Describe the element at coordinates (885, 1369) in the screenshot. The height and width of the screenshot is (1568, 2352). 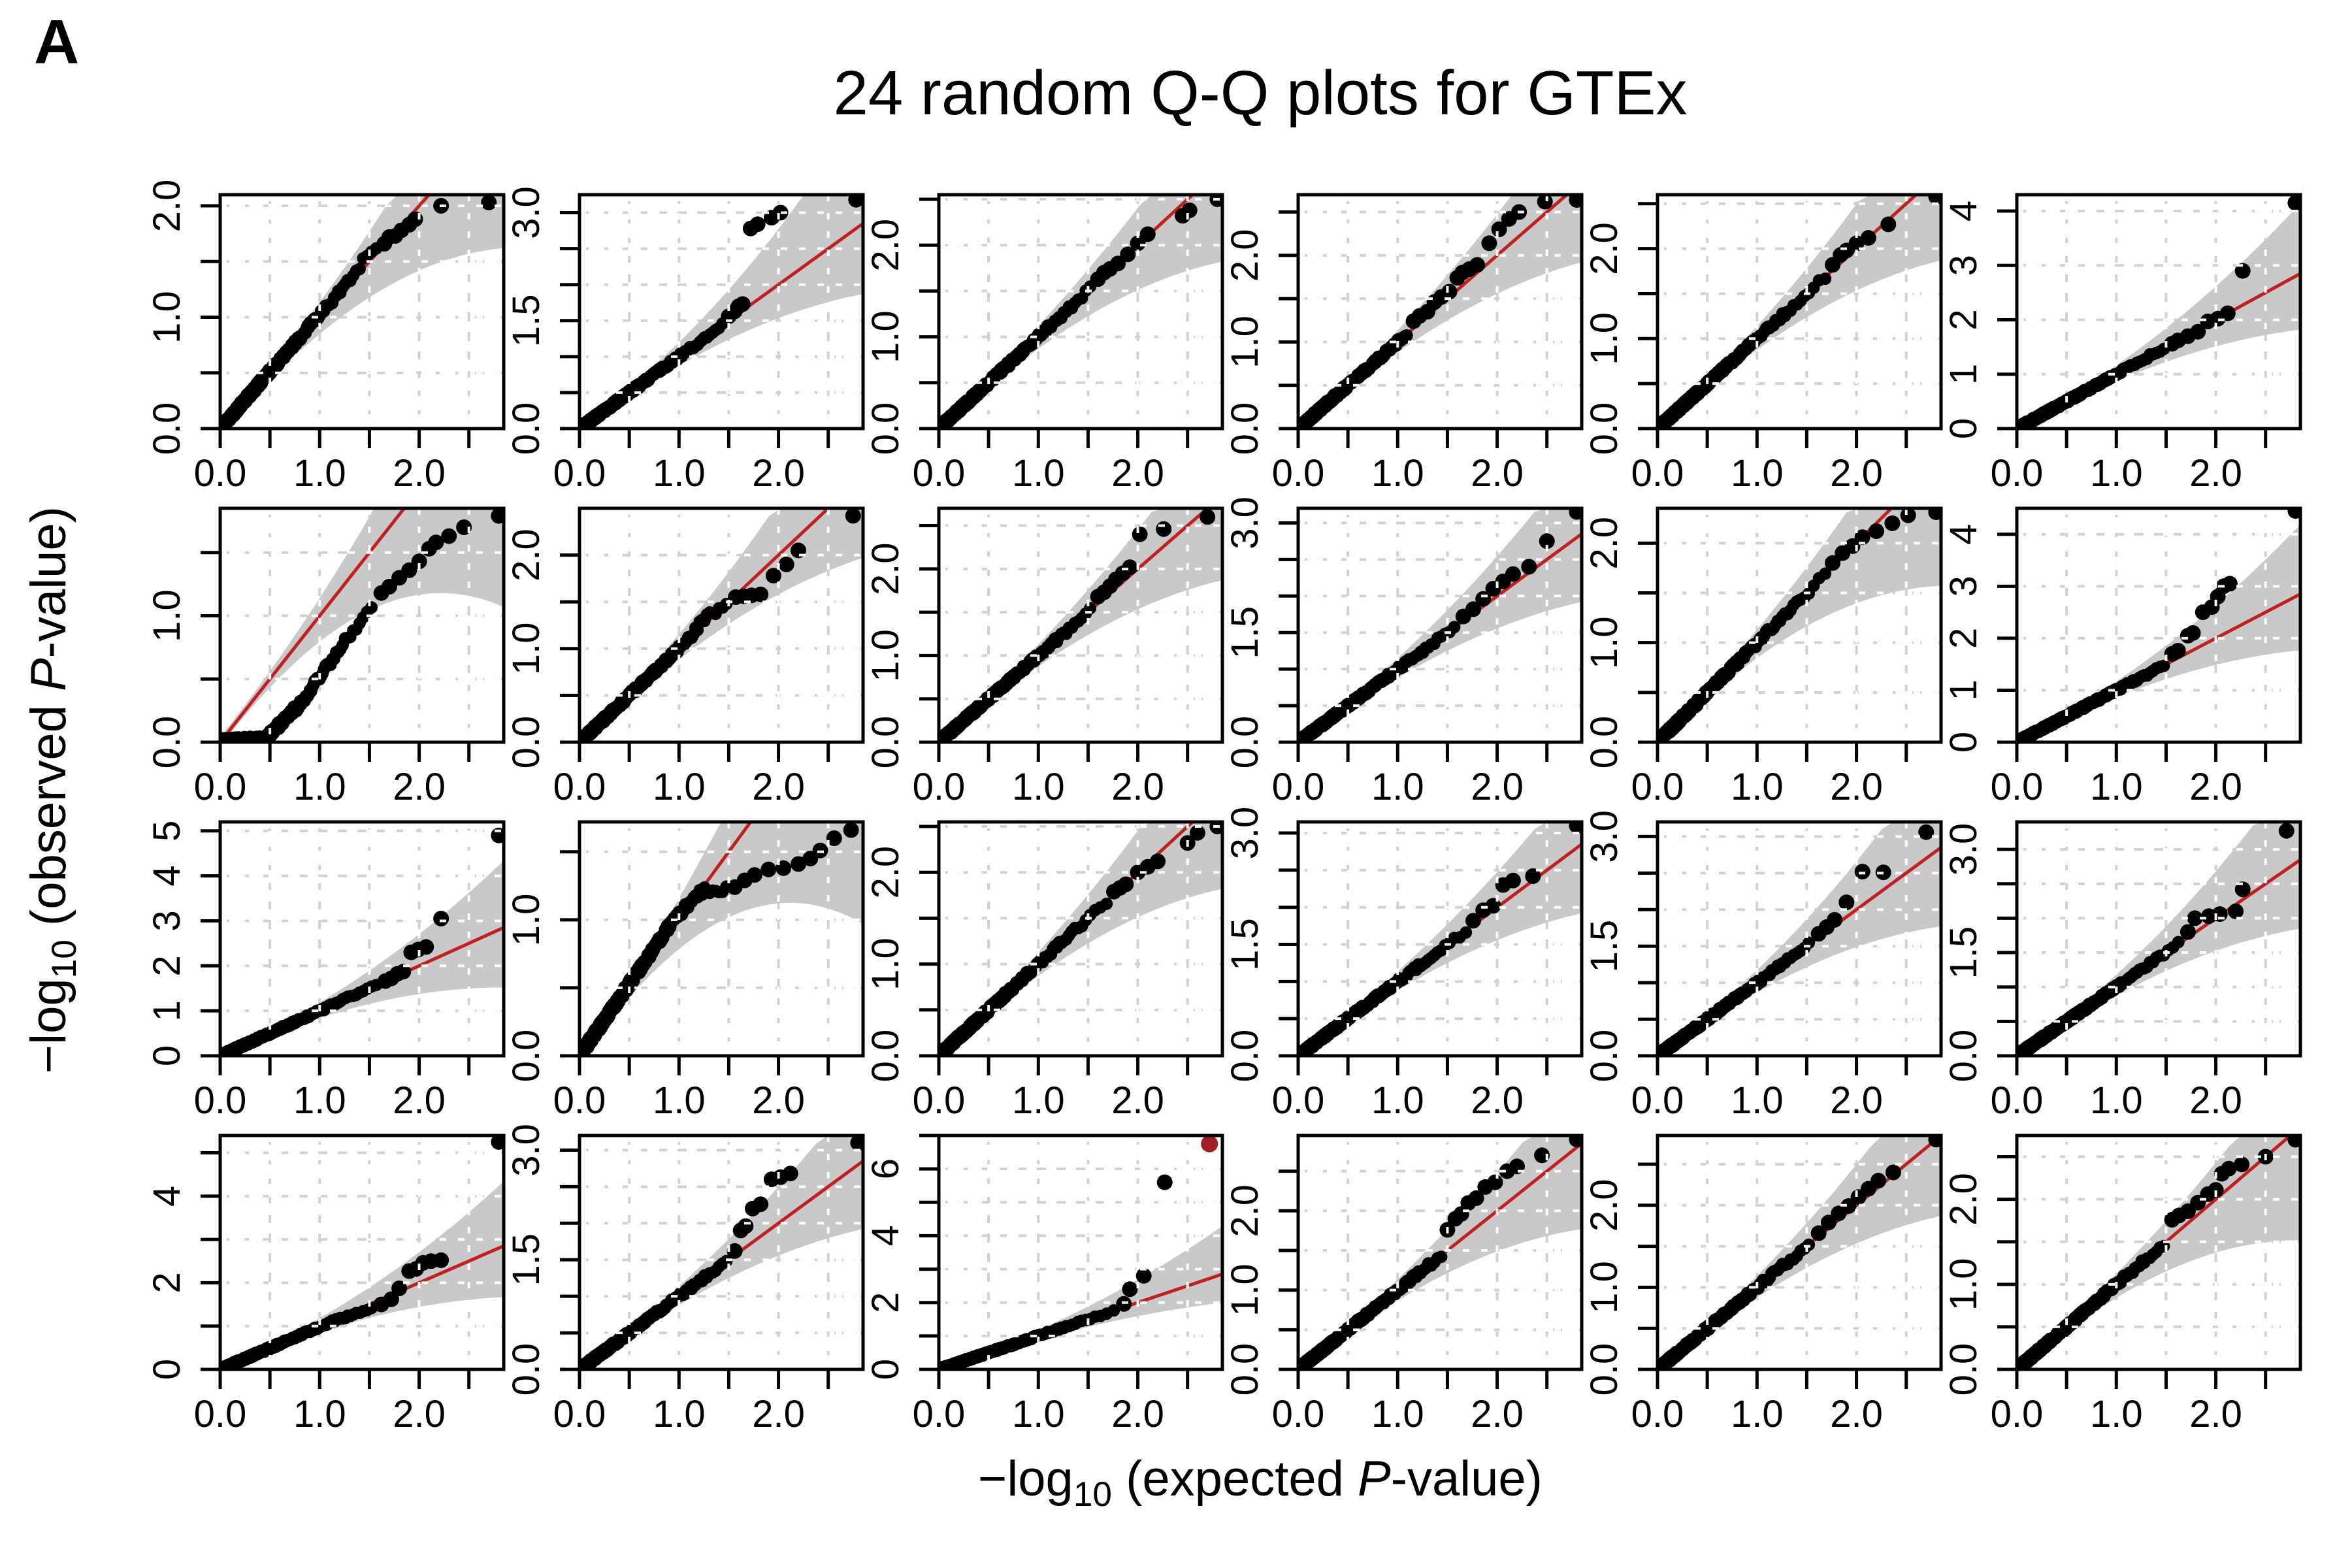
I see `y-tick-label: 0` at that location.